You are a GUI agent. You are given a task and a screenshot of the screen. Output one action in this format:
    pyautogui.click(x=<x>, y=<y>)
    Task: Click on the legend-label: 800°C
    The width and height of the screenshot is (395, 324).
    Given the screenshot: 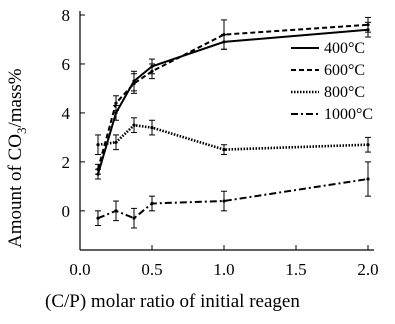 What is the action you would take?
    pyautogui.click(x=344, y=92)
    